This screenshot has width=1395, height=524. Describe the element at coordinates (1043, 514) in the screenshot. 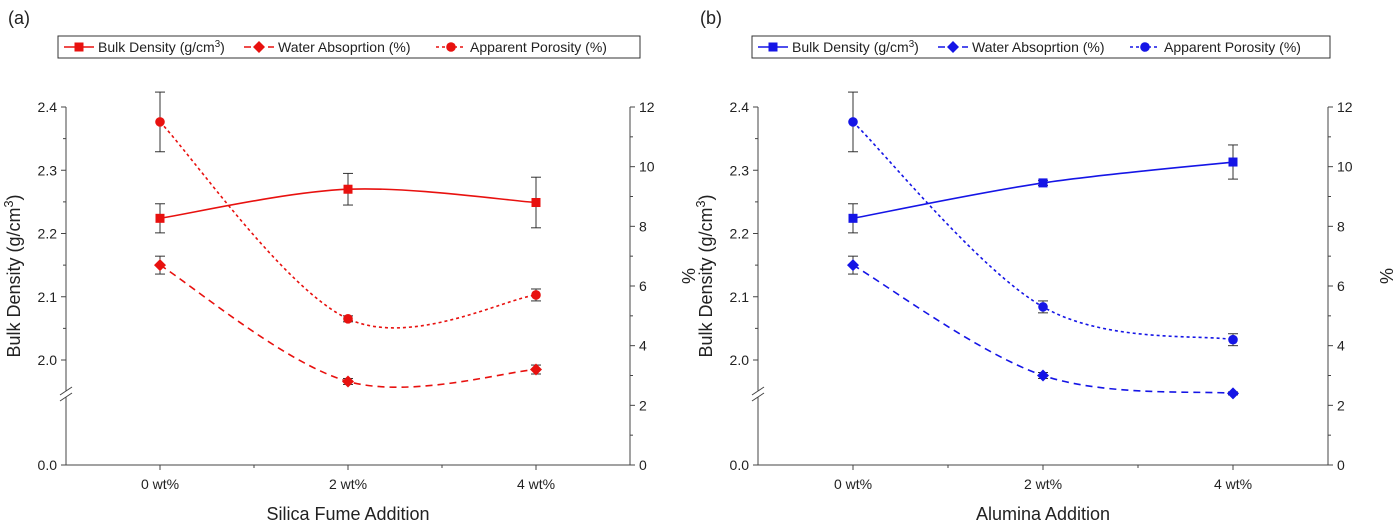

I see `x-axis-title: Alumina Addition` at that location.